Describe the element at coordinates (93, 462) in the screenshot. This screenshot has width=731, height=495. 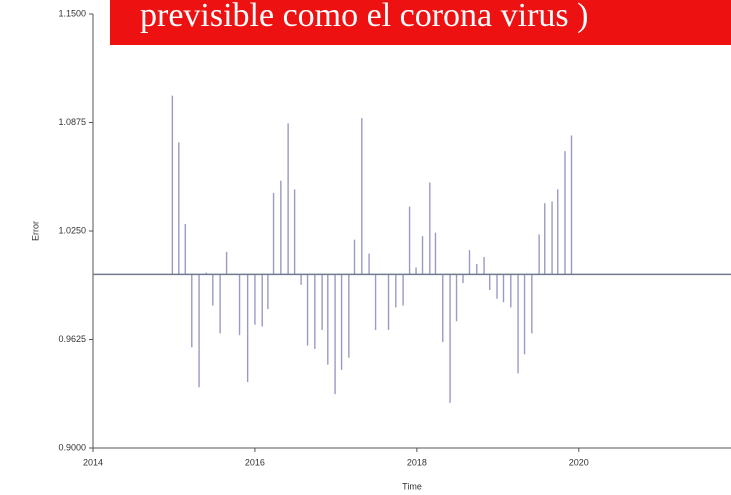
I see `x-tick-label: 2014` at that location.